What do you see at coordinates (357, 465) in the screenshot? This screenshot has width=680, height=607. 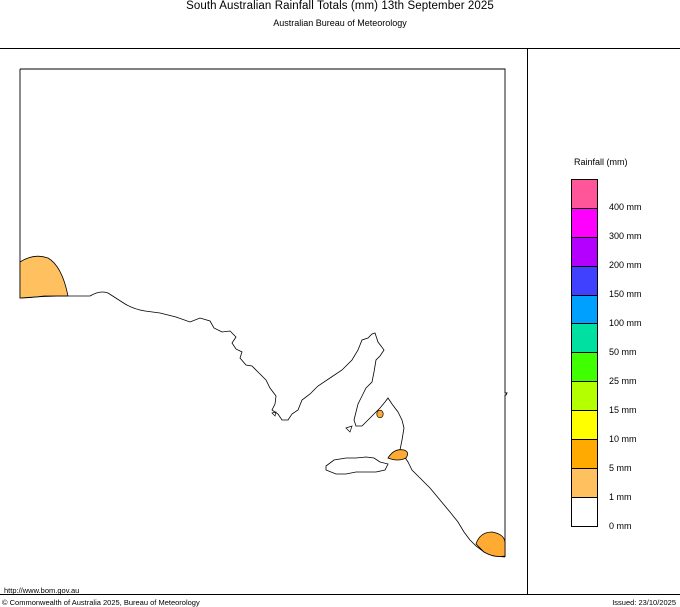 I see `kangaroo-island` at bounding box center [357, 465].